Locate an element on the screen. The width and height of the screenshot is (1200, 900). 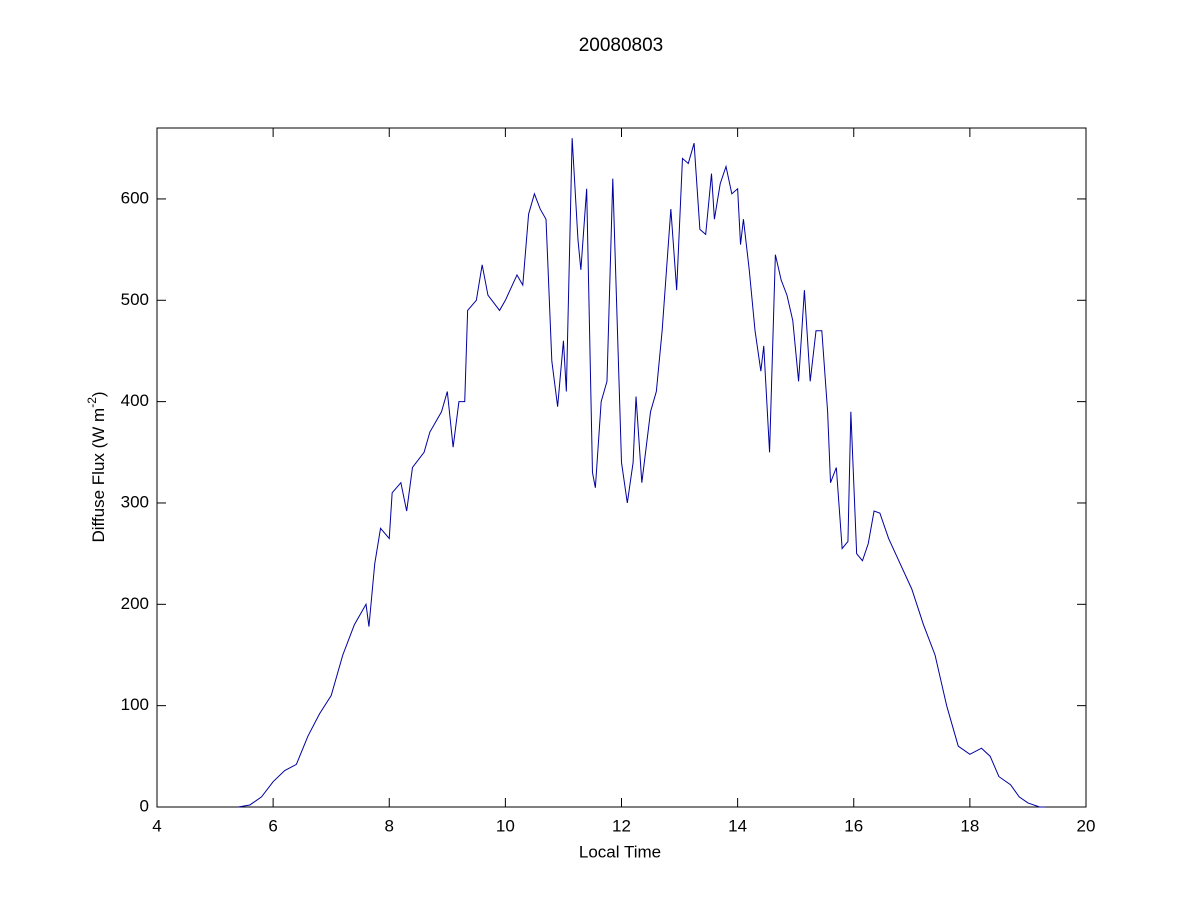
x-tick-label: 12 is located at coordinates (621, 825).